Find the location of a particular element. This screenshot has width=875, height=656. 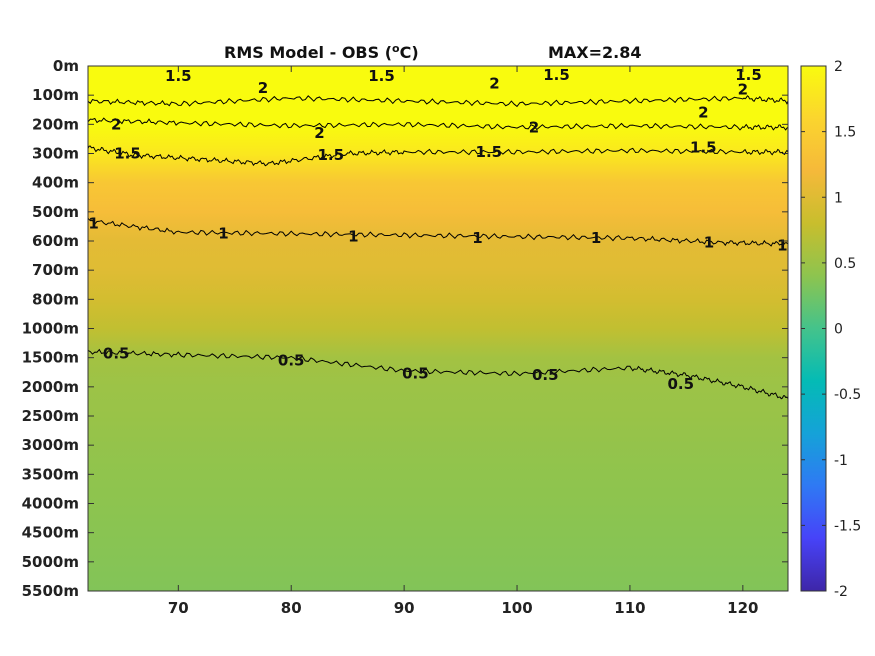

max-label: MAX=2.84 is located at coordinates (595, 52).